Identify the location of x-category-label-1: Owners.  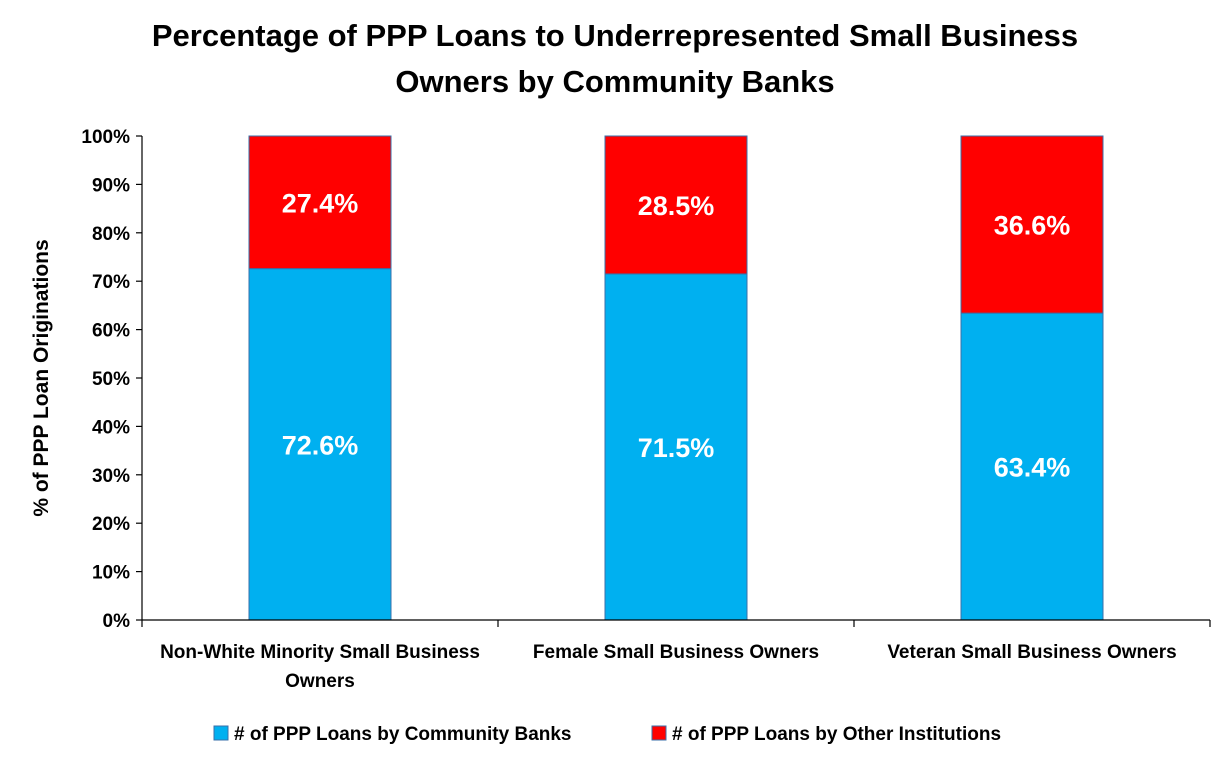
(320, 681).